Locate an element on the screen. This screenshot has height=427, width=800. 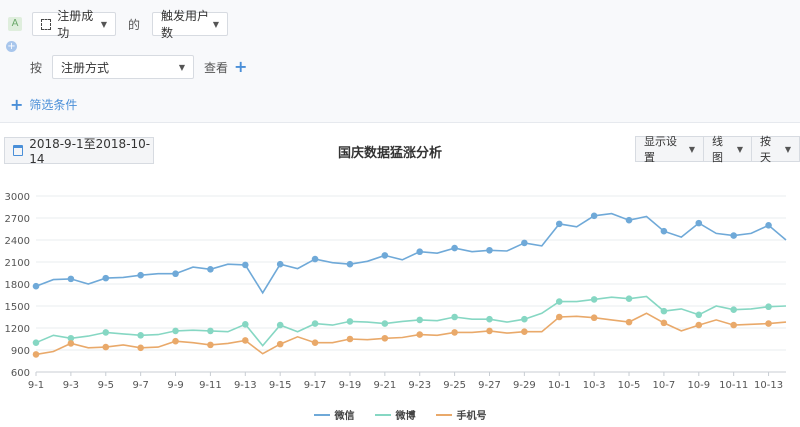
add-group-icon: + is located at coordinates (241, 66).